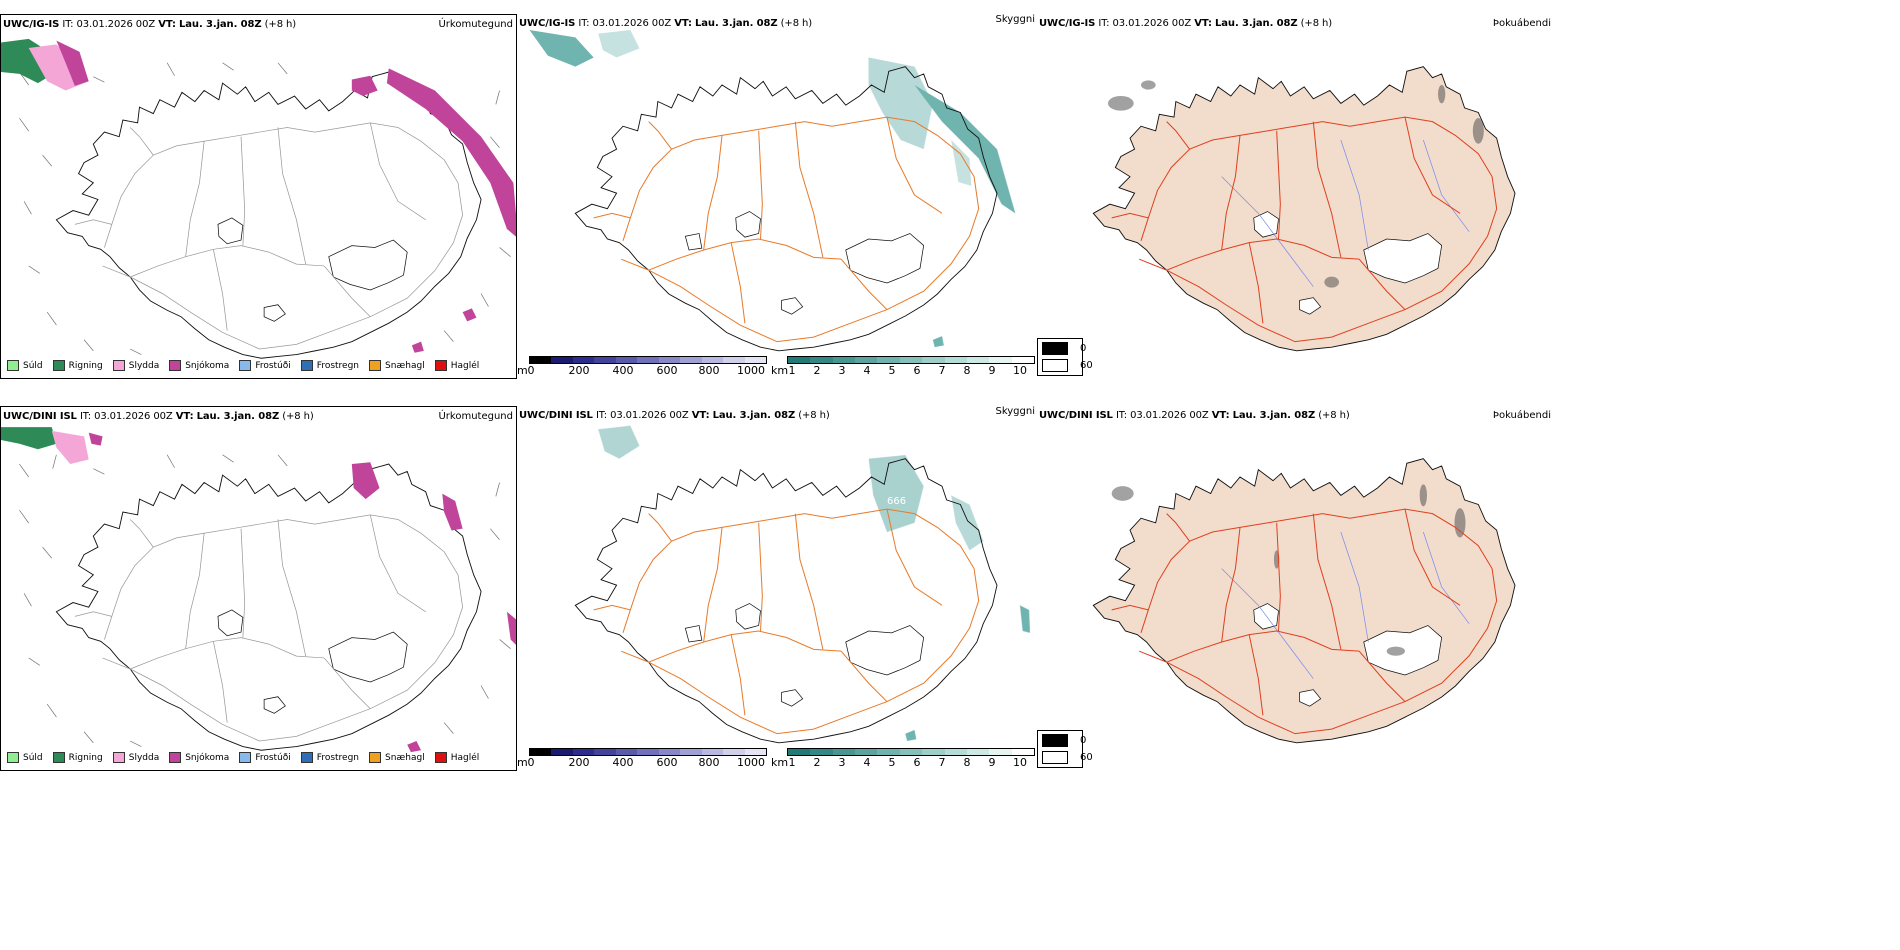 This screenshot has width=1900, height=950. I want to click on panel-title: Þokuábendi, so click(1521, 415).